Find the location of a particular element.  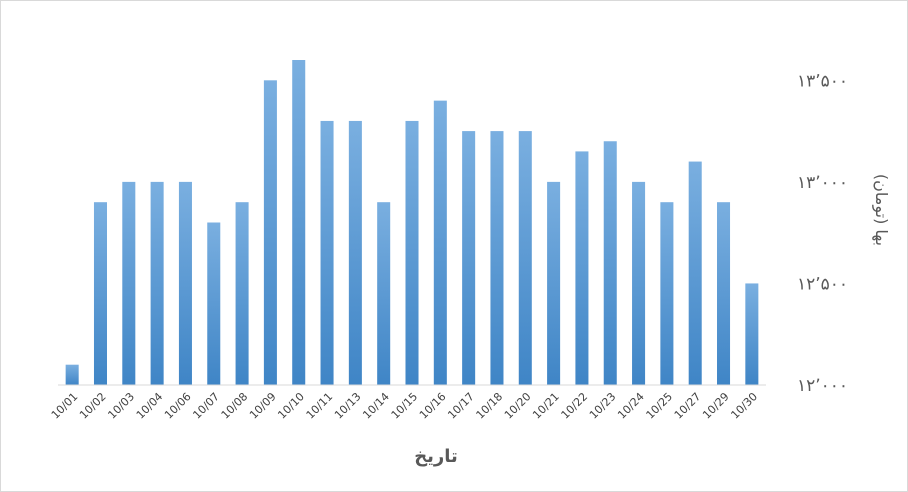

y-tick-labels: ۱۲٬۰۰۰ ۱۲٬۵۰۰ ۱۳٬۰۰۰ ۱۳٬۵۰۰ is located at coordinates (822, 233).